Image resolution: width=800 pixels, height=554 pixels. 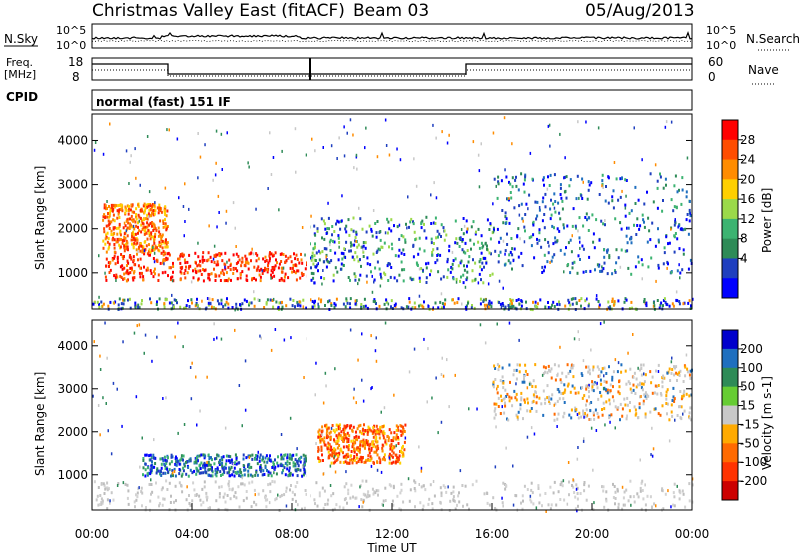 What do you see at coordinates (730, 150) in the screenshot?
I see `colorbar-swatch` at bounding box center [730, 150].